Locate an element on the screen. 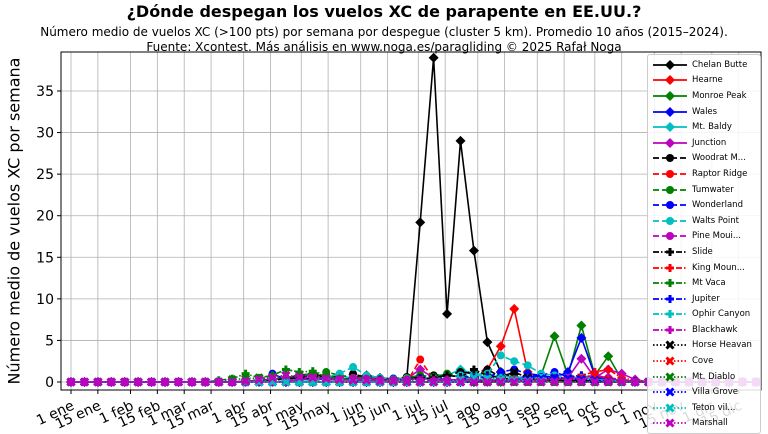 The image size is (768, 434). legend-item: Wonderland is located at coordinates (704, 205).